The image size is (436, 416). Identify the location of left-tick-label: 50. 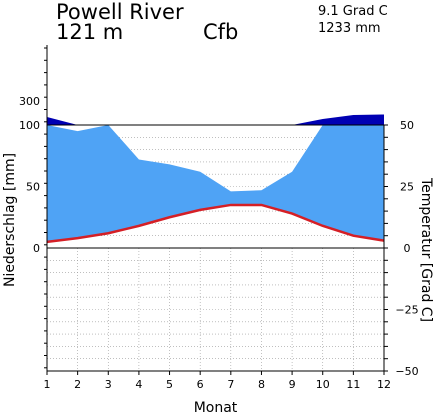
(33, 187).